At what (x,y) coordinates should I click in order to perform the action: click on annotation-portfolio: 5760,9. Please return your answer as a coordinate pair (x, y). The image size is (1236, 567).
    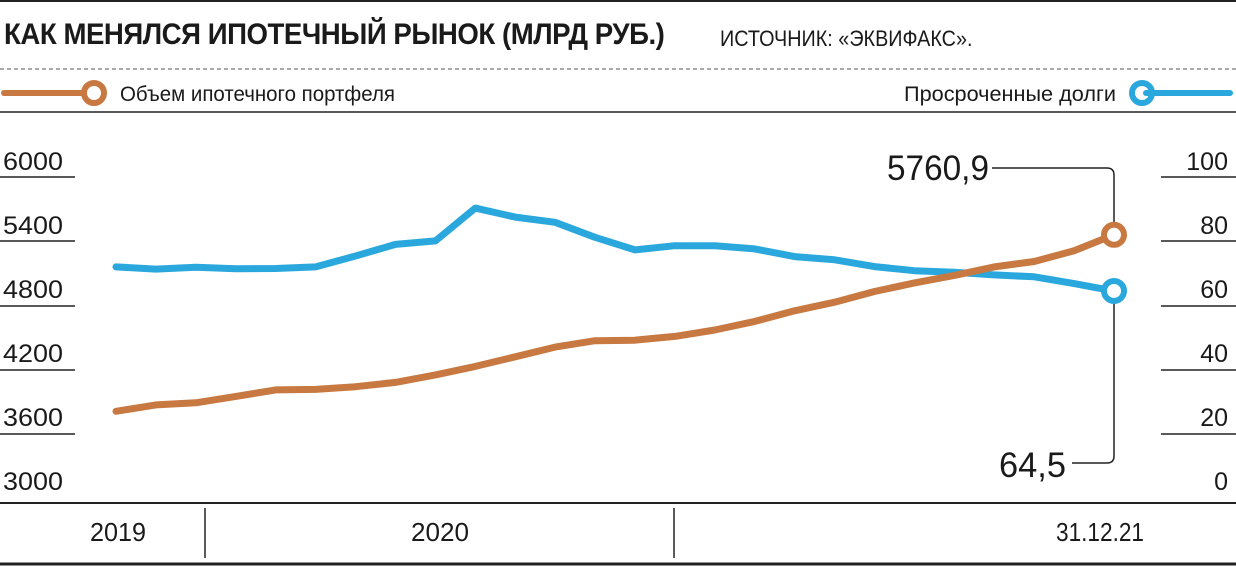
    Looking at the image, I should click on (938, 168).